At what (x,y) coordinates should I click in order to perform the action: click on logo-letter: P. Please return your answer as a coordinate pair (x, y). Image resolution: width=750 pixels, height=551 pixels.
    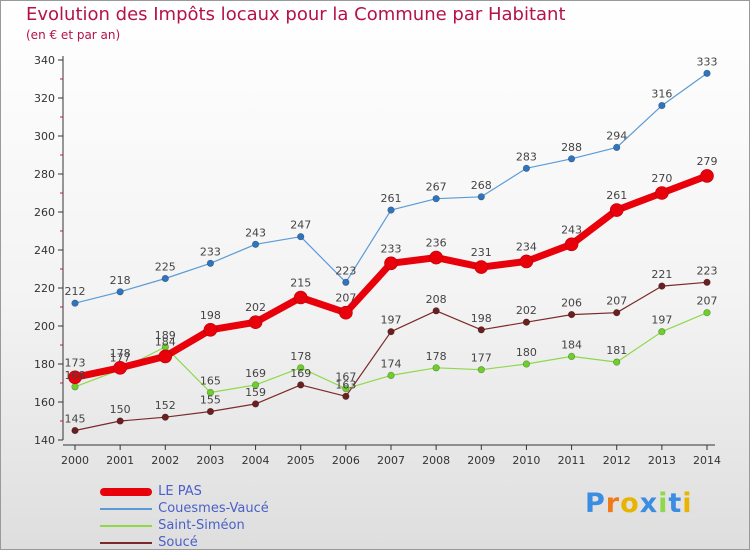
    Looking at the image, I should click on (595, 503).